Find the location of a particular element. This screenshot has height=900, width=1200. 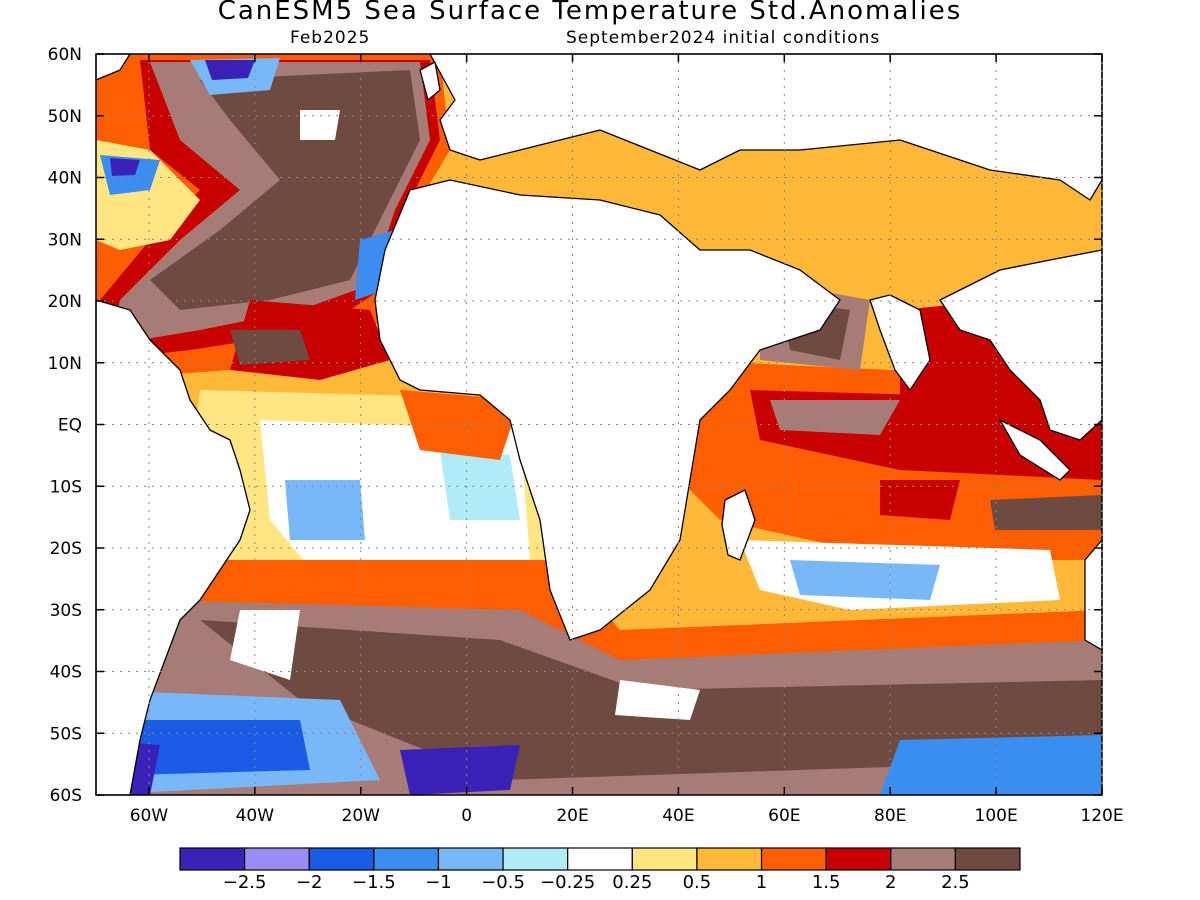

colorbar-label: −0.5 is located at coordinates (503, 882).